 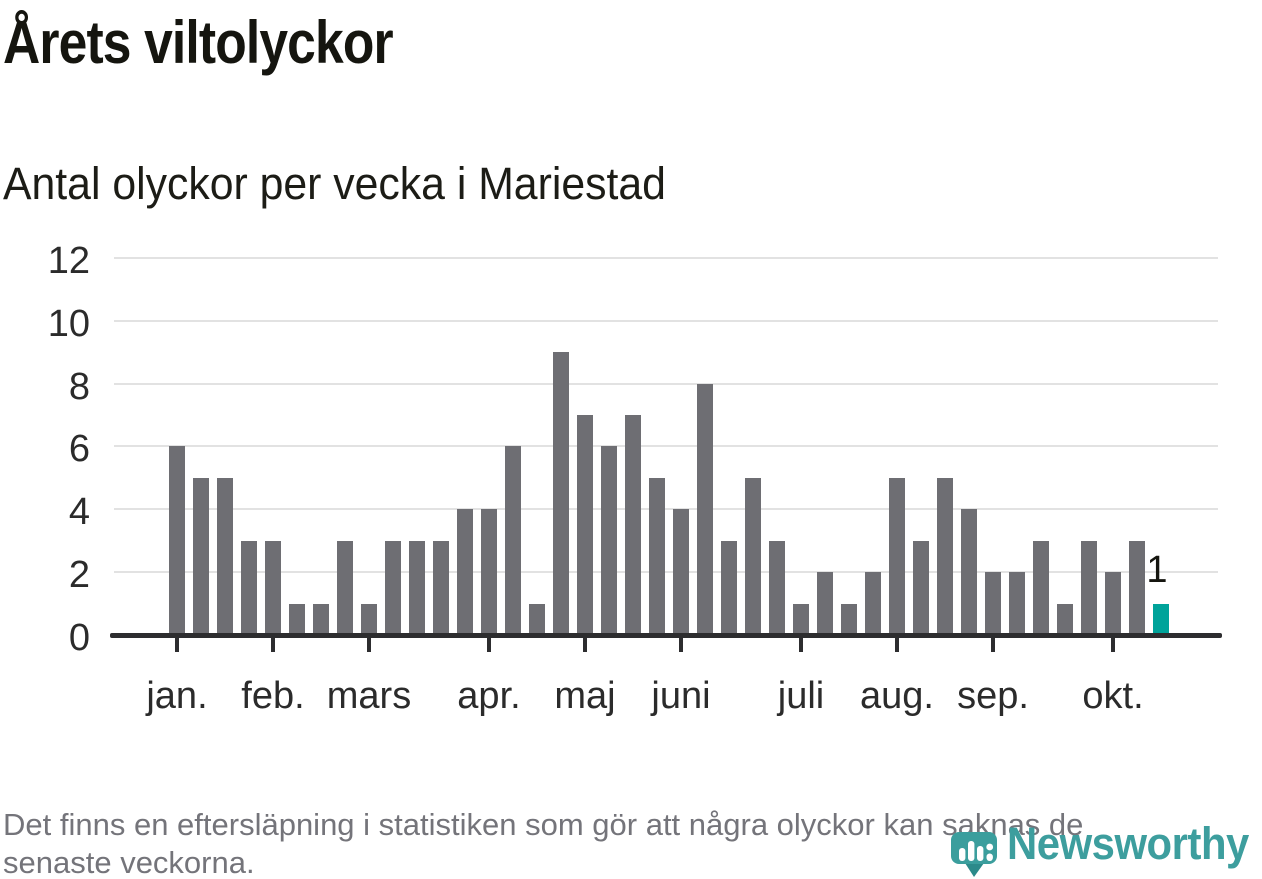 I want to click on y-axis-label-8: 8, so click(x=79, y=387).